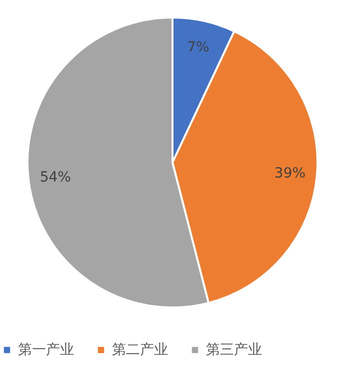  Describe the element at coordinates (46, 350) in the screenshot. I see `legend-label: 第一产业` at that location.